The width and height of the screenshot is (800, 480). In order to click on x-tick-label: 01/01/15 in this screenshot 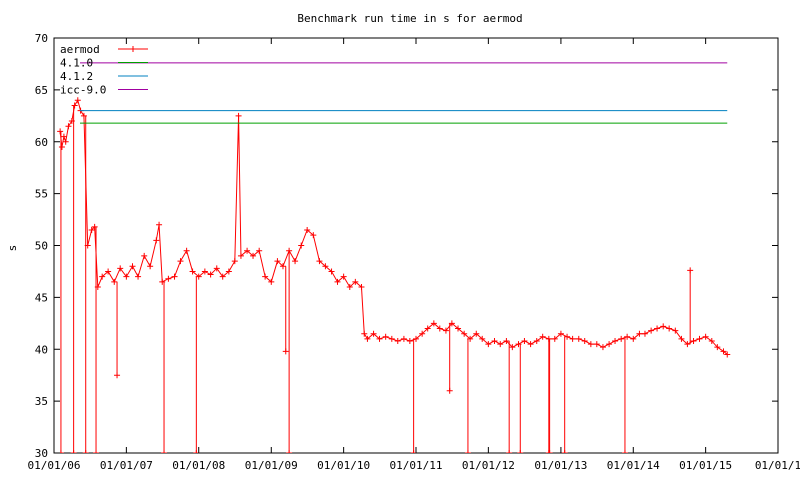, I will do `click(705, 465)`.